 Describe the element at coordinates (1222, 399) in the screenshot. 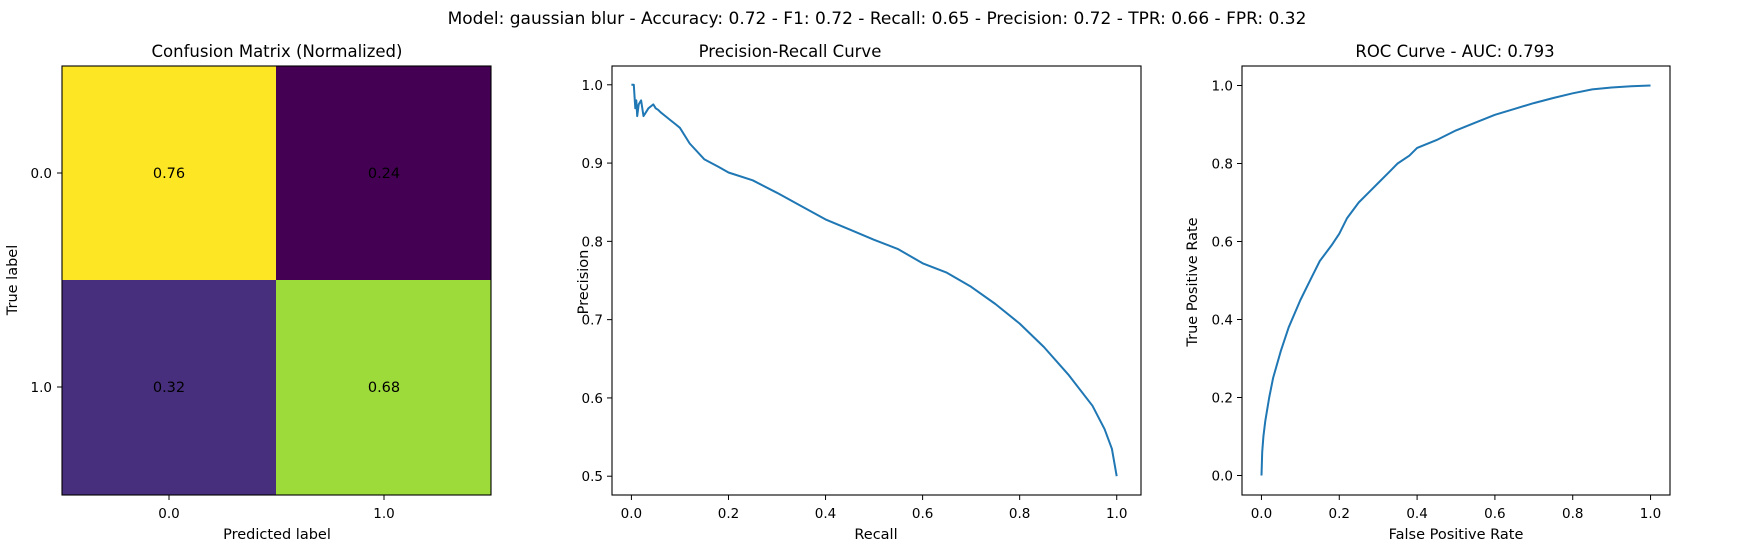

I see `y-tick-label: 0.2` at that location.